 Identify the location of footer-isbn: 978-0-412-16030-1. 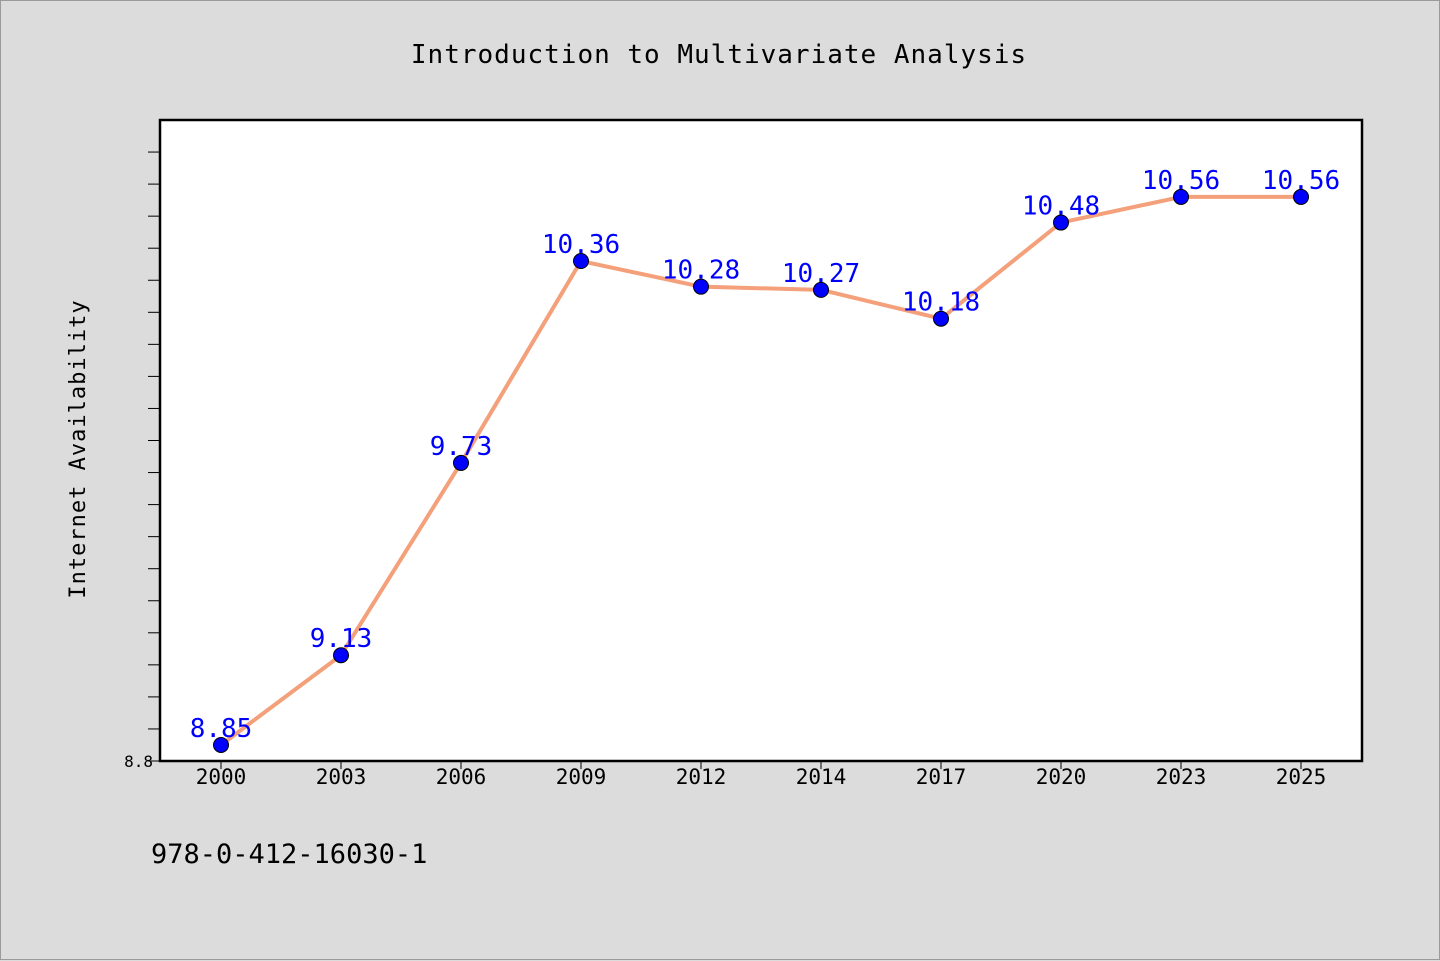
(289, 854).